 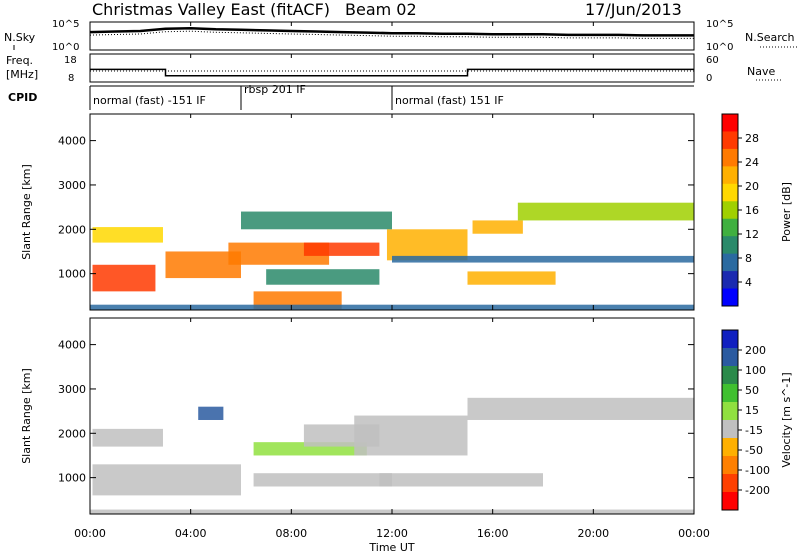 I want to click on noise-sky-label: N.Sky, so click(x=20, y=37).